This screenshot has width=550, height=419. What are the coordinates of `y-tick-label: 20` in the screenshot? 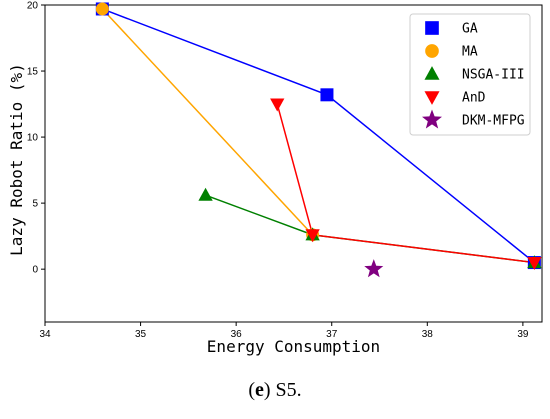 It's located at (33, 6).